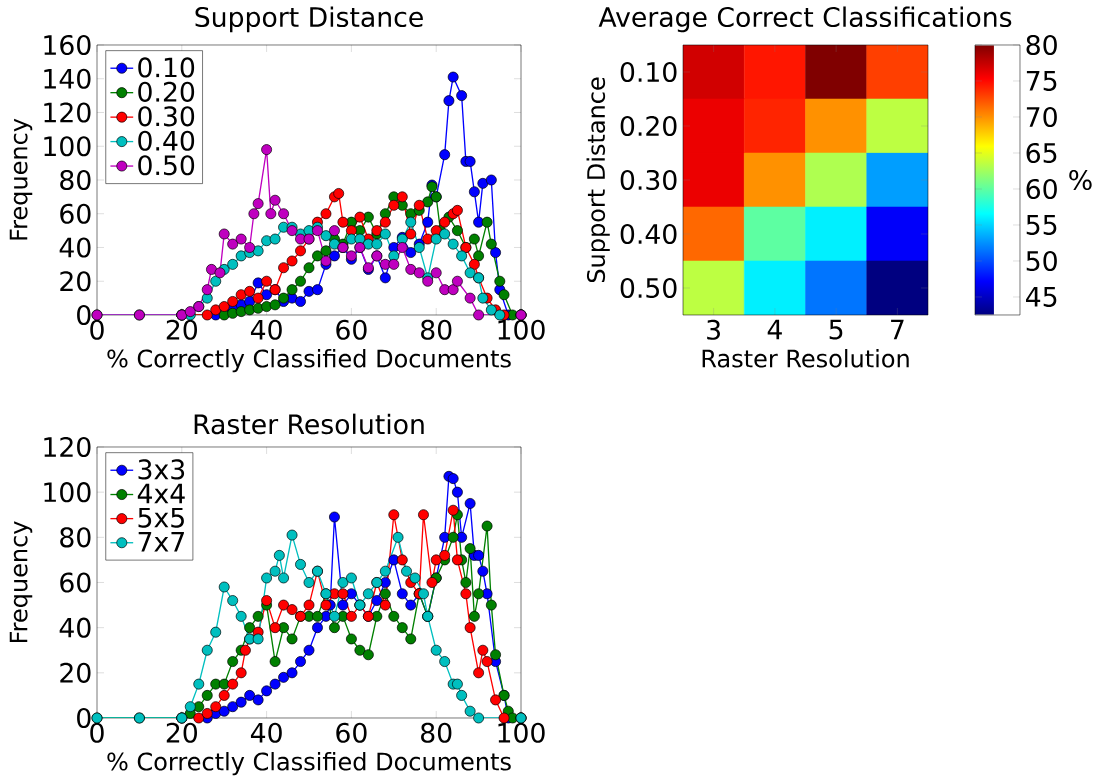  What do you see at coordinates (161, 469) in the screenshot?
I see `legend-label: 3x3` at bounding box center [161, 469].